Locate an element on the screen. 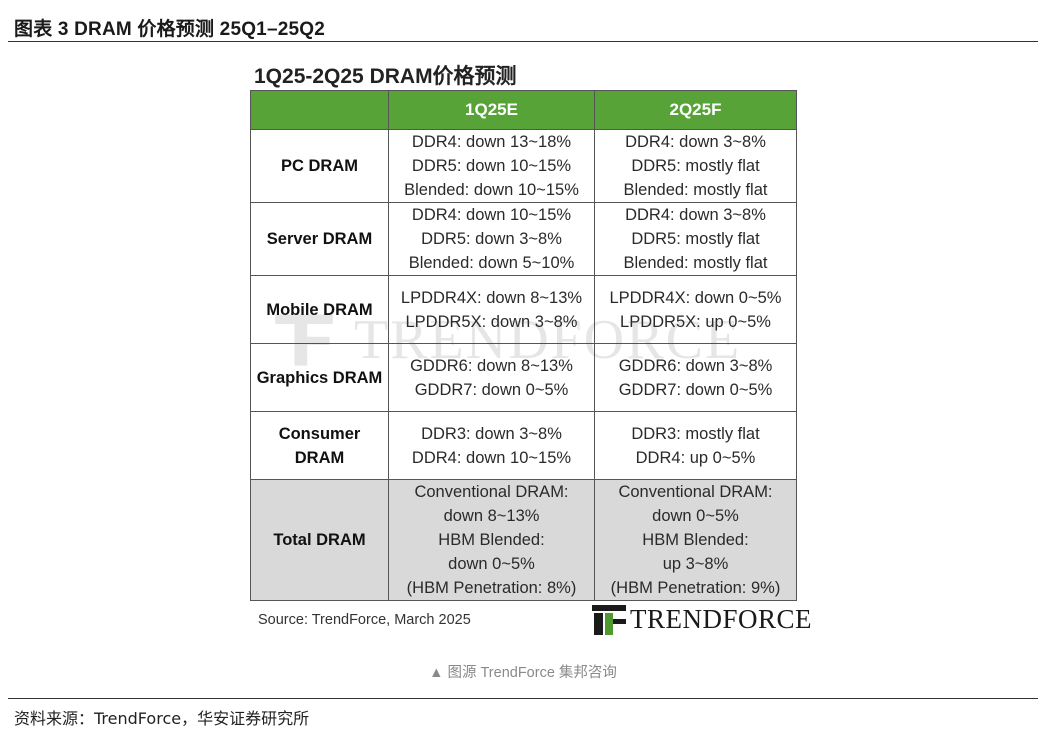 This screenshot has width=1046, height=729. cell-2q25f: GDDR6: down 3~8% GDDR7: down 0~5% is located at coordinates (695, 377).